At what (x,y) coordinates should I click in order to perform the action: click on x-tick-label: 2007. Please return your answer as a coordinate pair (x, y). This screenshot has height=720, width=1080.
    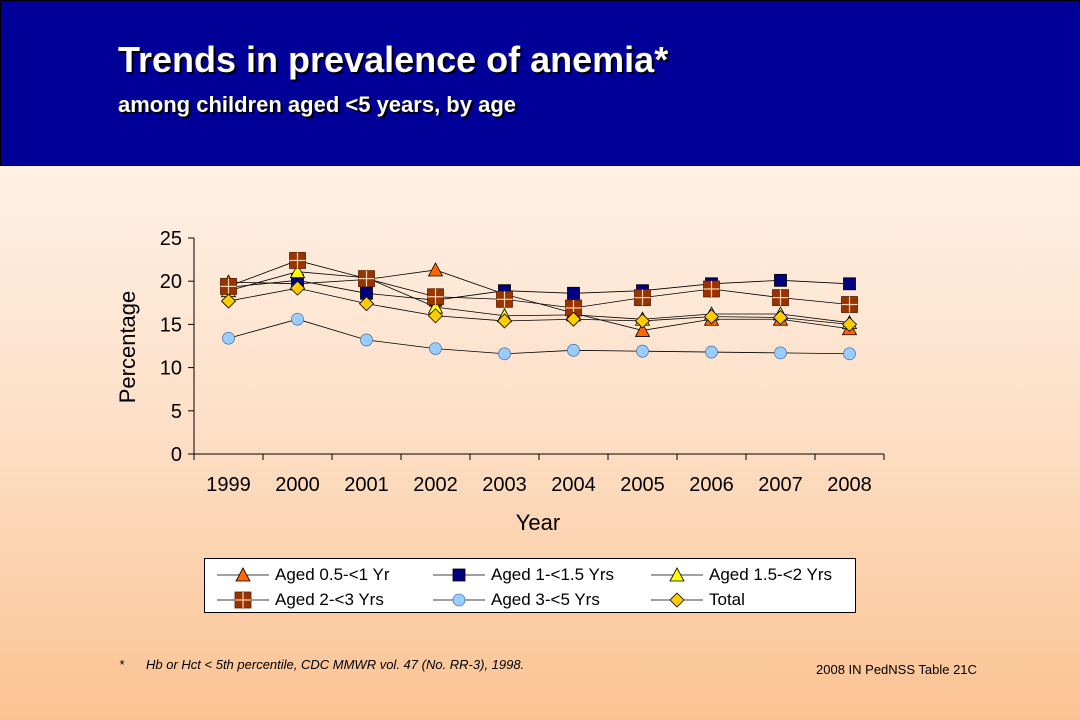
    Looking at the image, I should click on (780, 485).